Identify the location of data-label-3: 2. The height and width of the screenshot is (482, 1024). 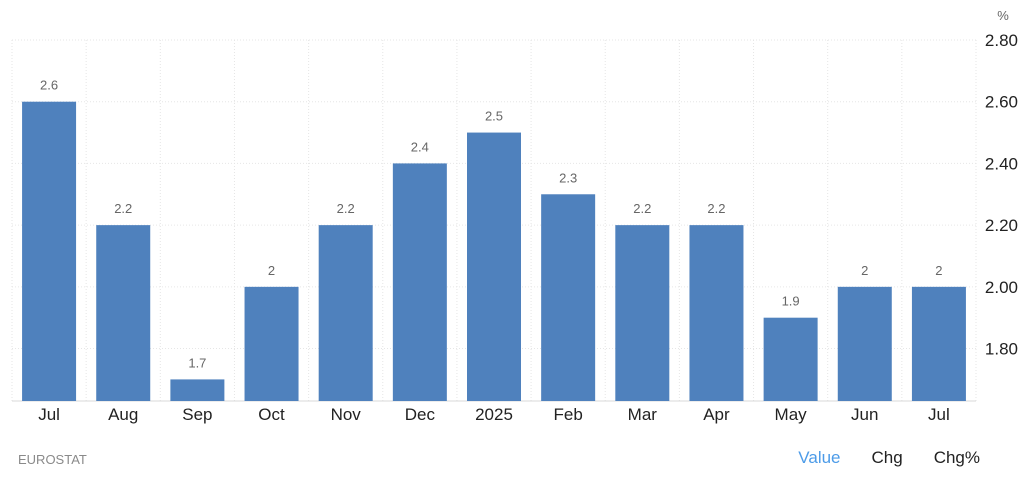
(271, 270).